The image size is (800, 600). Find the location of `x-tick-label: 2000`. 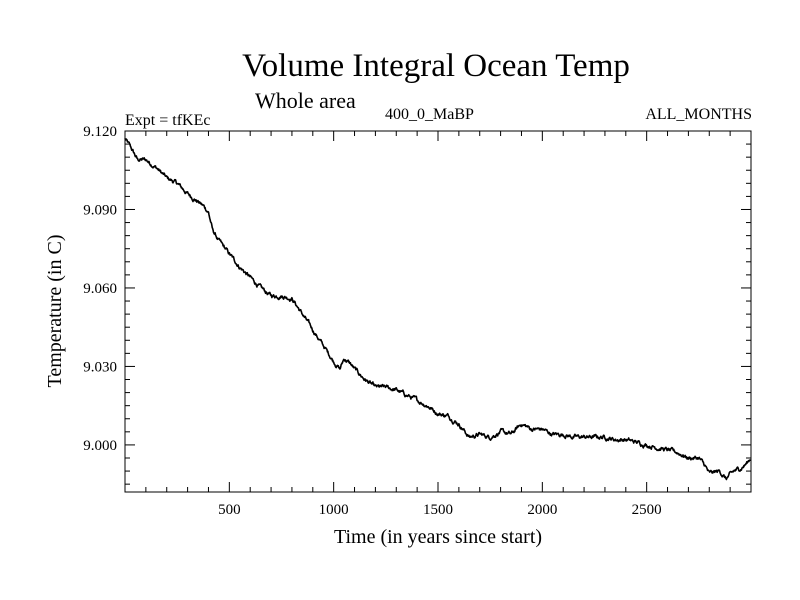

x-tick-label: 2000 is located at coordinates (542, 510).